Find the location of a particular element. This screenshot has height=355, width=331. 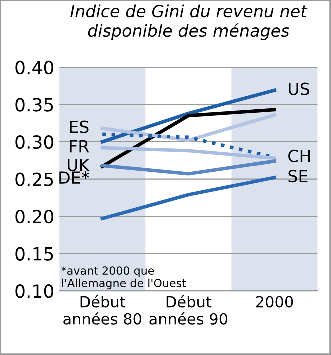

annotation: DE* is located at coordinates (75, 178).